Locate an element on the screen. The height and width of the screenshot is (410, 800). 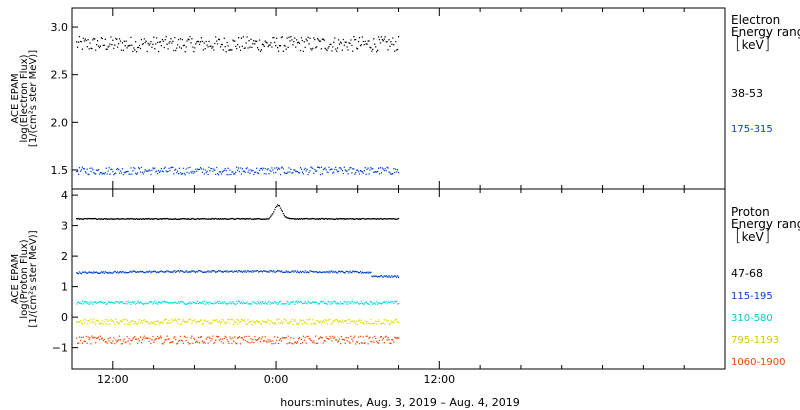
y-tick-label: 3 is located at coordinates (64, 226).